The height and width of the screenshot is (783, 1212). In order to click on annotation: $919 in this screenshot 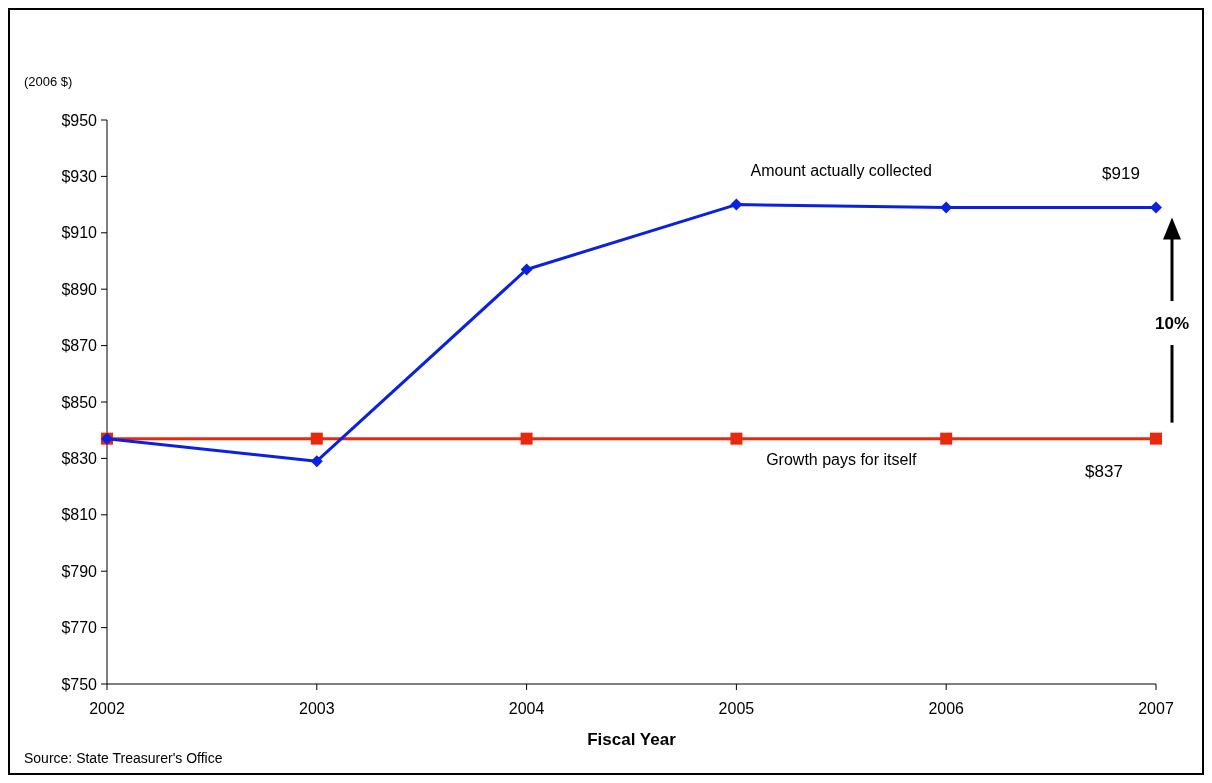, I will do `click(1121, 174)`.